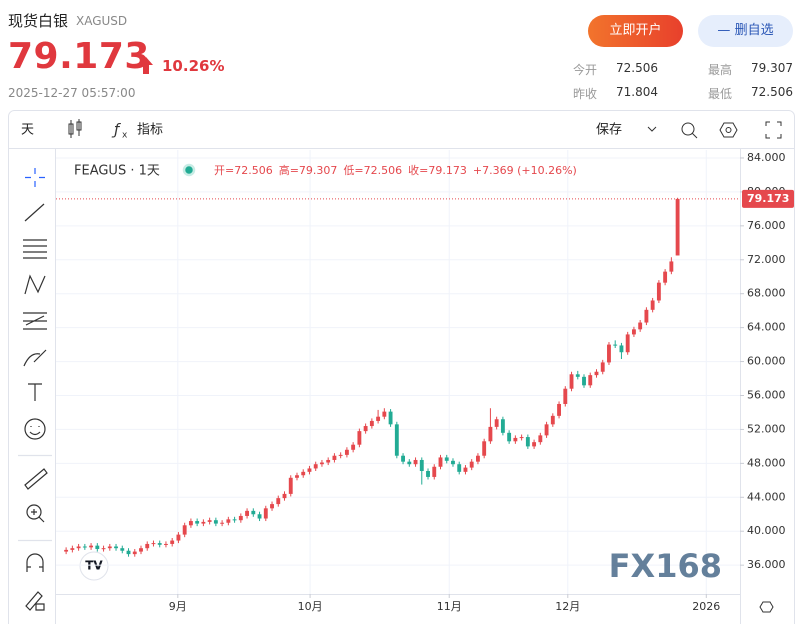 Image resolution: width=801 pixels, height=624 pixels. What do you see at coordinates (146, 65) in the screenshot?
I see `up-arrow` at bounding box center [146, 65].